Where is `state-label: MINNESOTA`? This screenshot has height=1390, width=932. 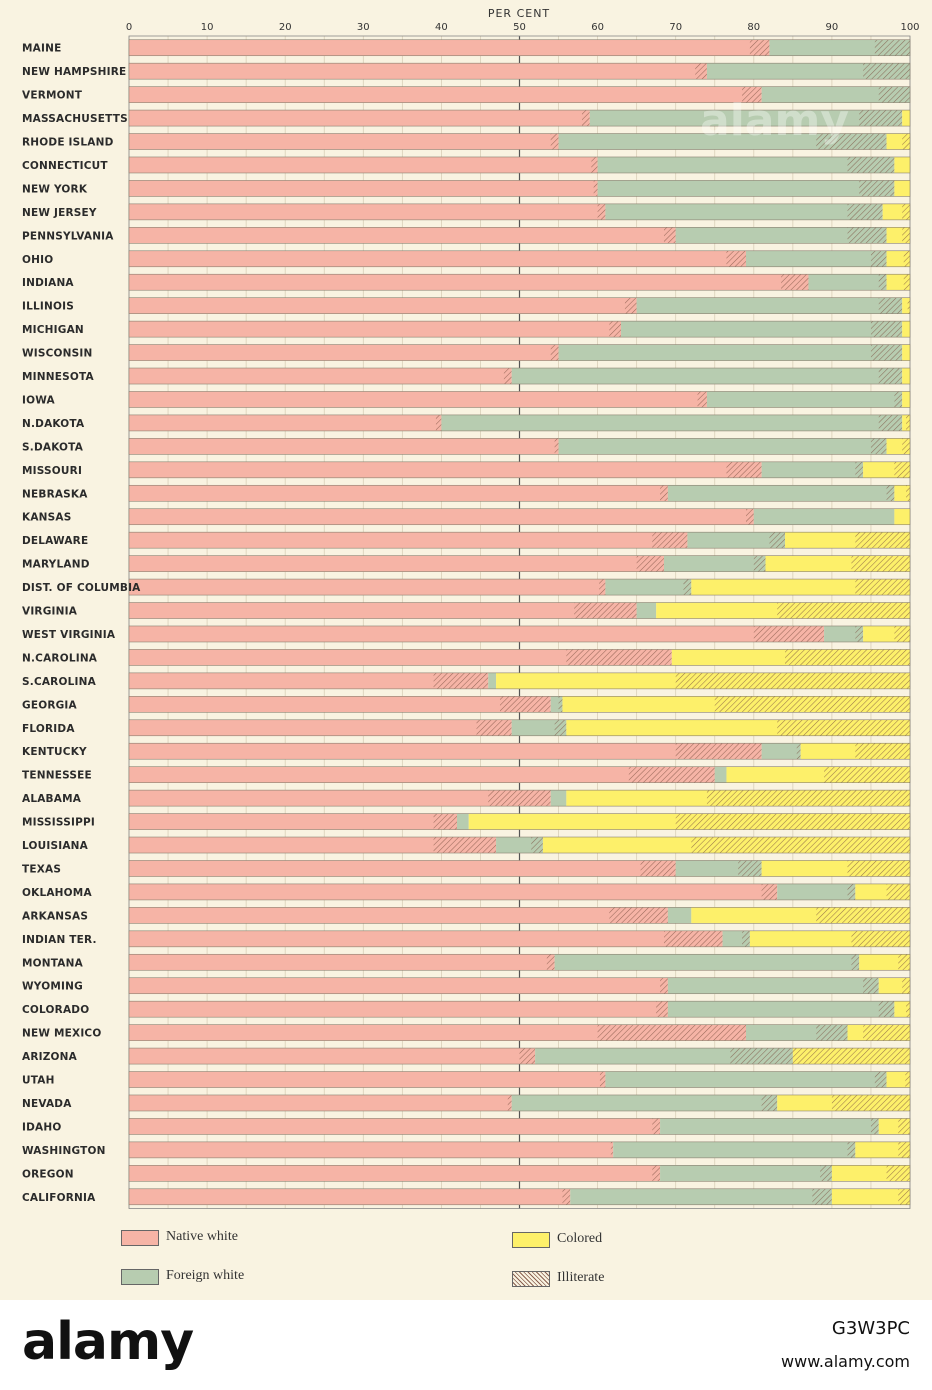
state-label: MINNESOTA is located at coordinates (58, 377).